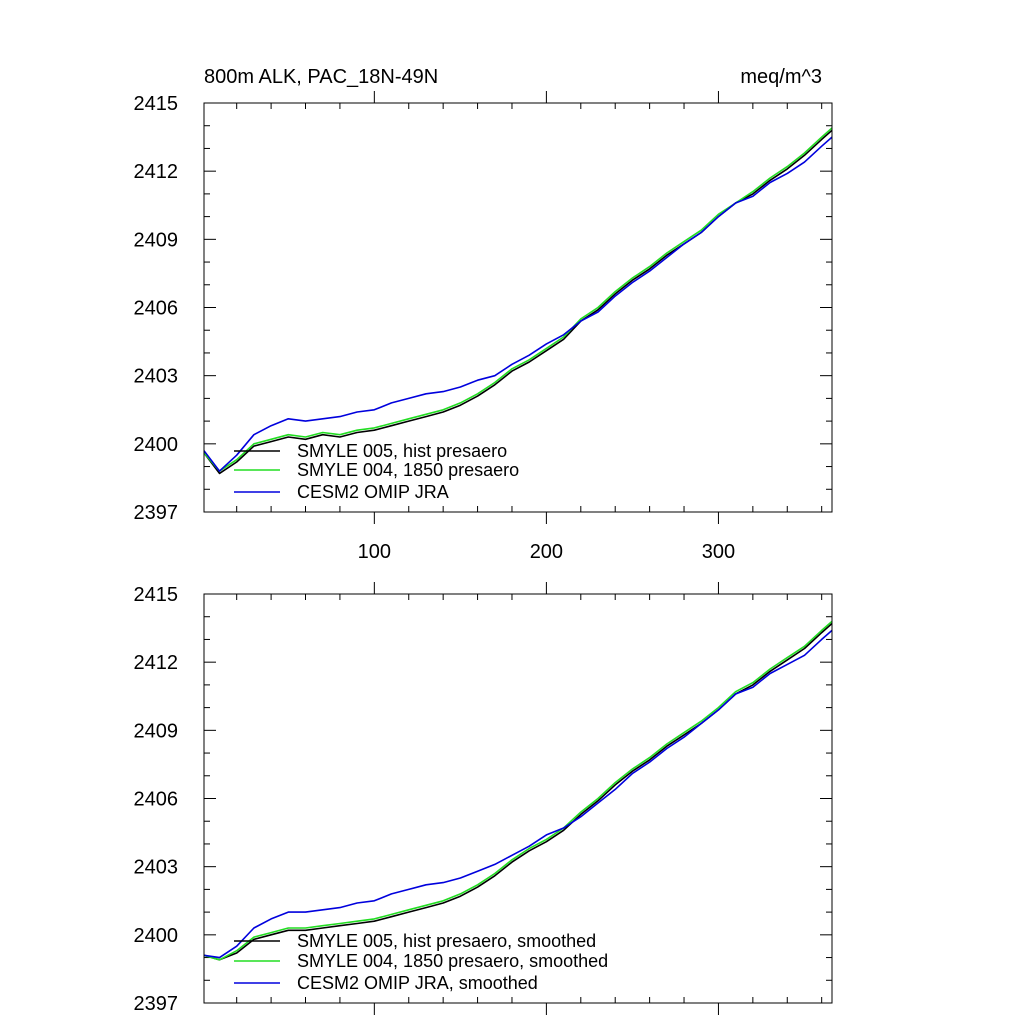  I want to click on legend-label: SMYLE 004, 1850 presaero, smoothed, so click(452, 961).